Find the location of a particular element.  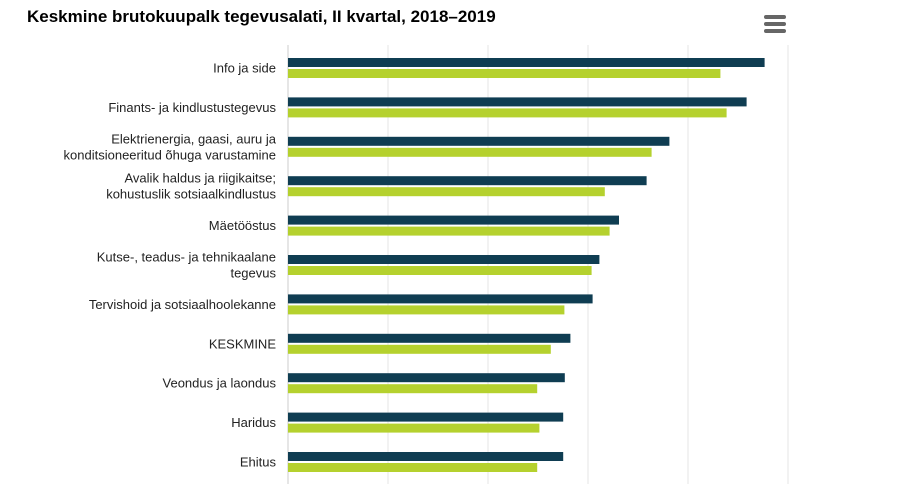

category-label: Mäetööstus is located at coordinates (243, 225).